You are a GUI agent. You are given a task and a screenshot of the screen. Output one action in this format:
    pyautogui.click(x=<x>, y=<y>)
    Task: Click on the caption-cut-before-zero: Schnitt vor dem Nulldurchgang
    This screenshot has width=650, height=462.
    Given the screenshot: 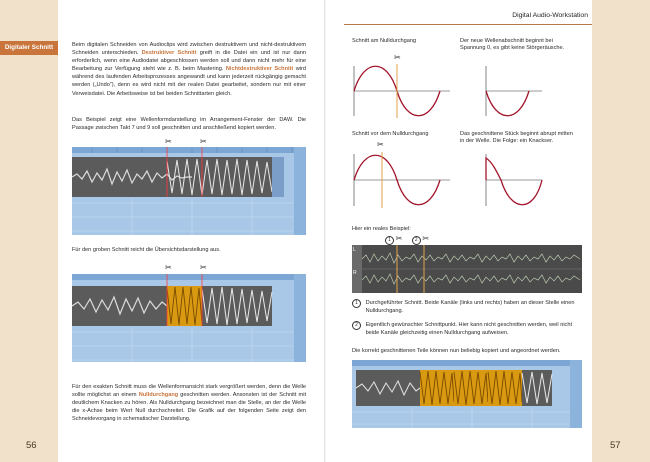 What is the action you would take?
    pyautogui.click(x=390, y=134)
    